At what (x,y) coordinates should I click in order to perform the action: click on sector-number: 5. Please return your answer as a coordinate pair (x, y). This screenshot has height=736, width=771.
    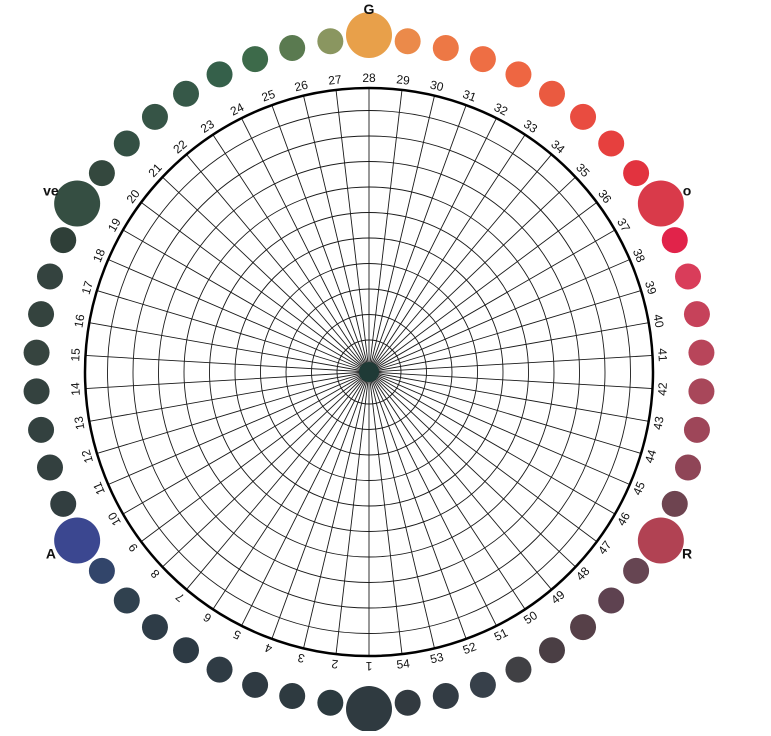
    Looking at the image, I should click on (237, 635).